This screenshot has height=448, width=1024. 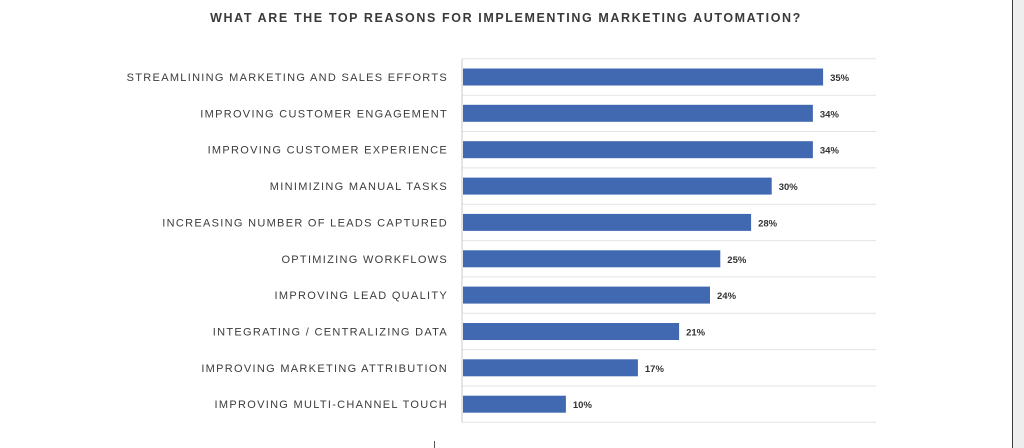 I want to click on category-label: IMPROVING CUSTOMER ENGAGEMENT, so click(x=324, y=114).